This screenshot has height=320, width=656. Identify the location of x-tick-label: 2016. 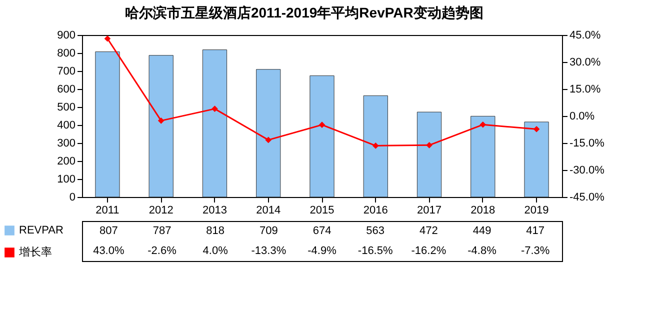
(375, 210).